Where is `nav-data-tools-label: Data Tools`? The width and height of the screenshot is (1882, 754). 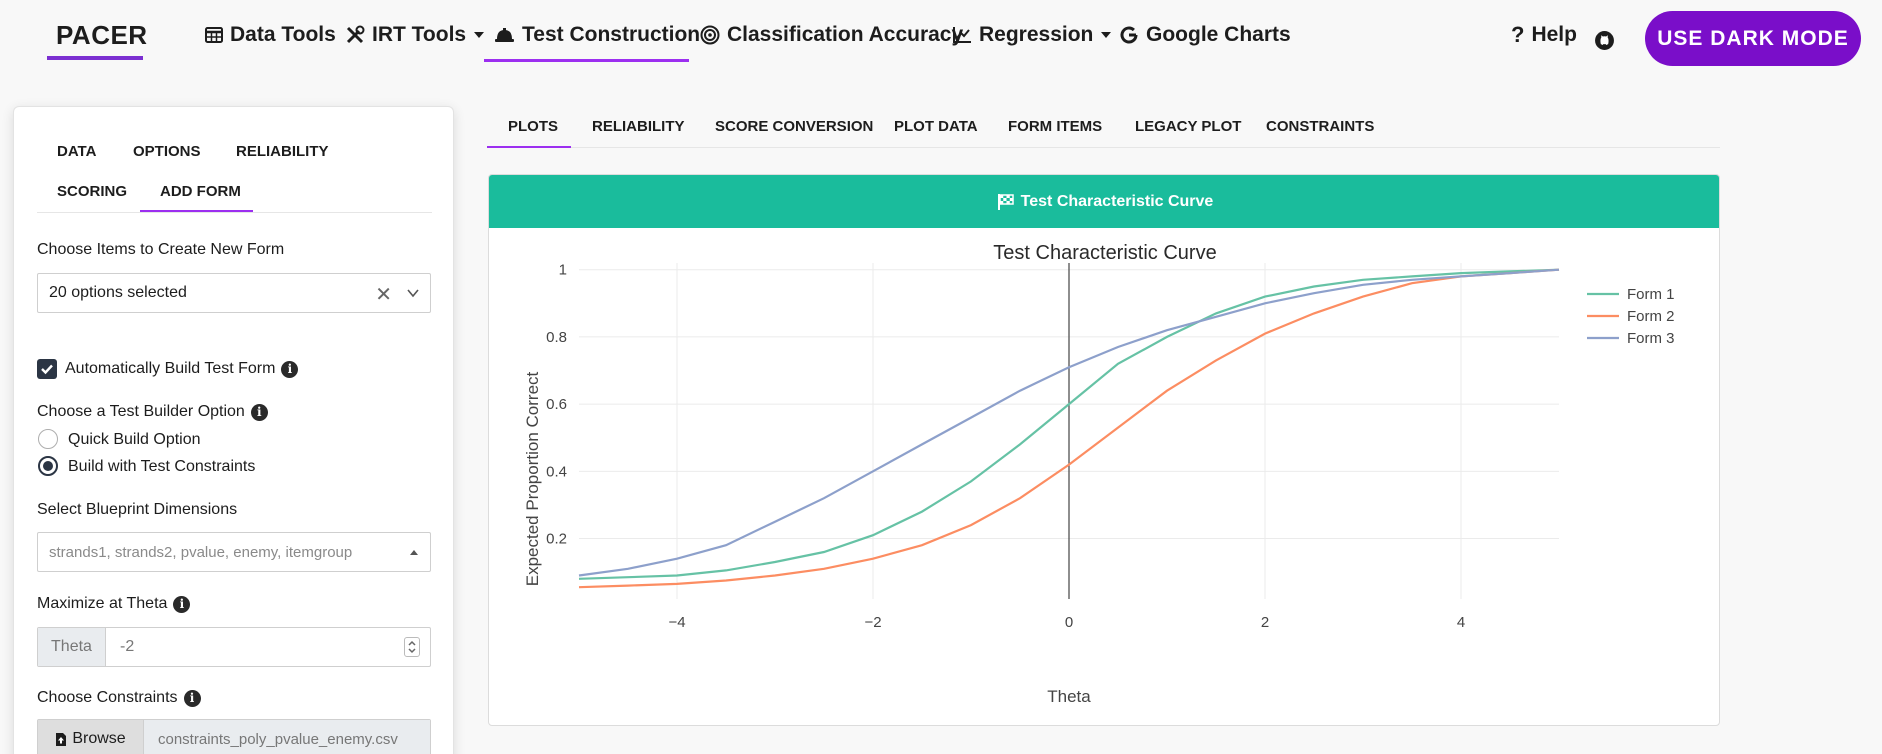
nav-data-tools-label: Data Tools is located at coordinates (283, 34).